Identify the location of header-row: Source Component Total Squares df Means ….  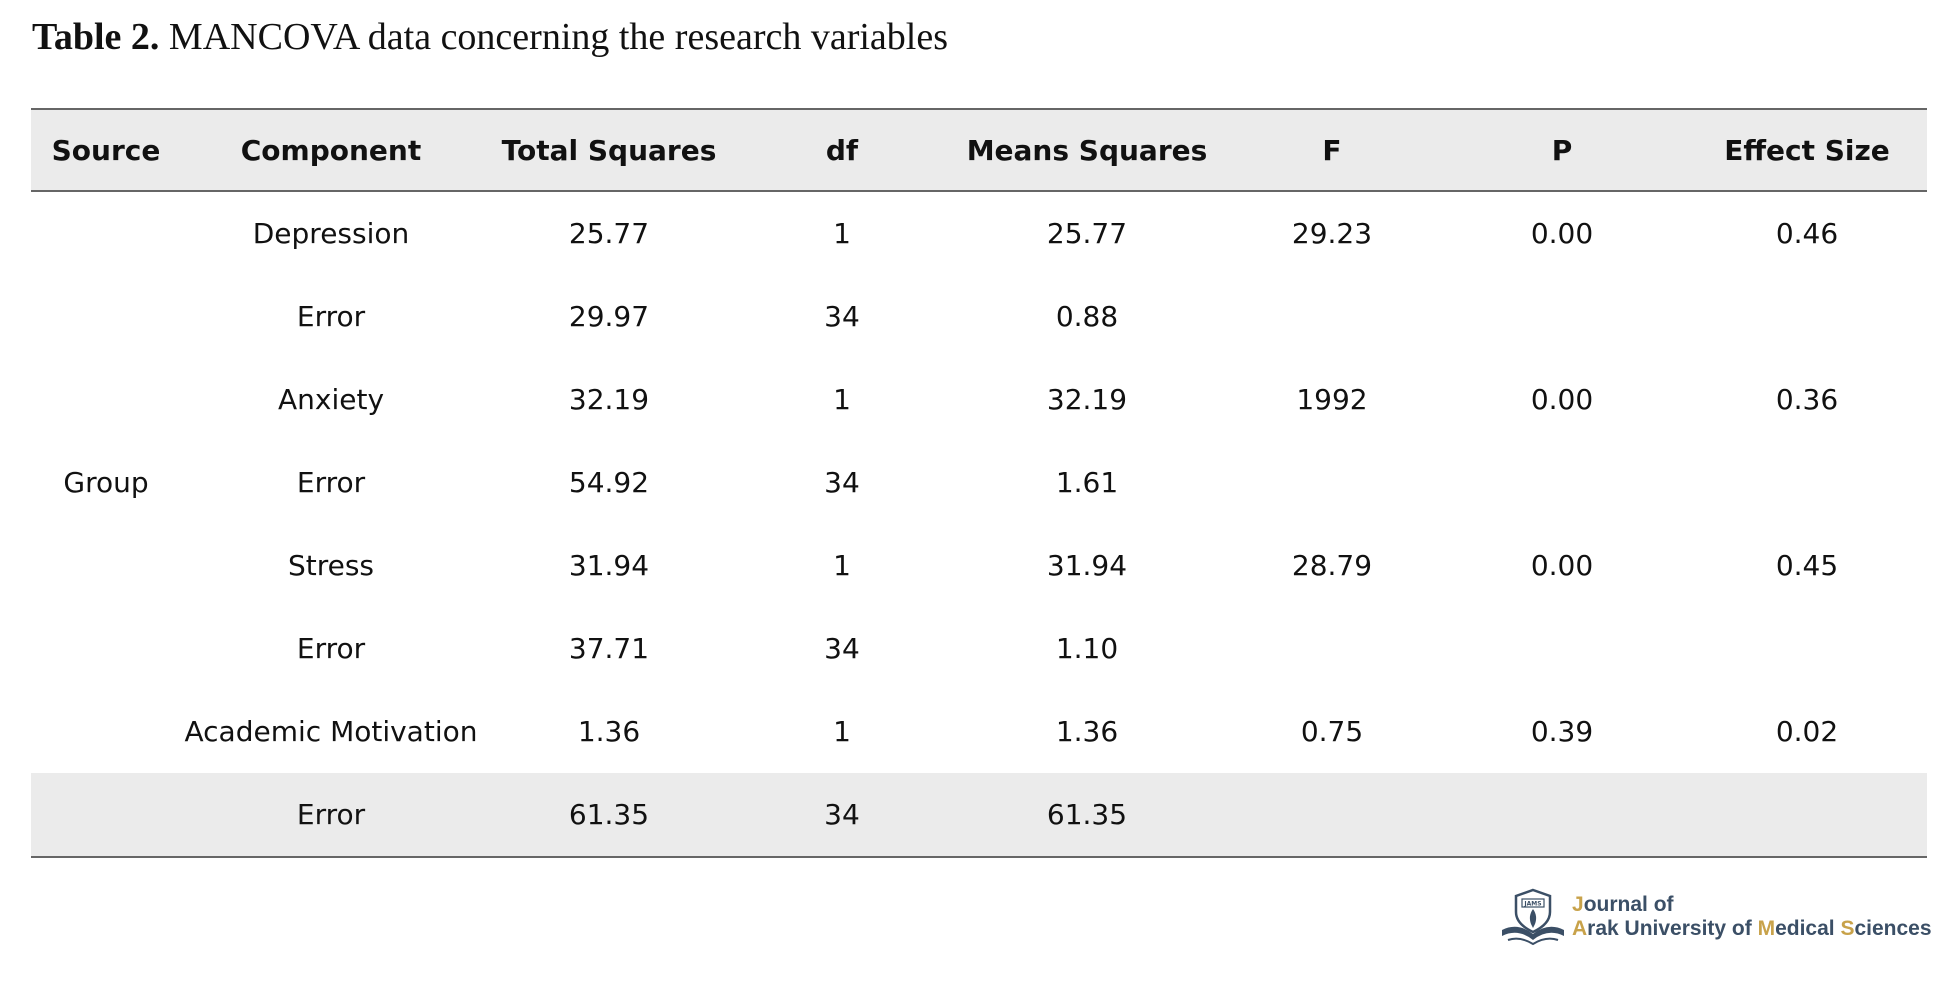
(979, 150).